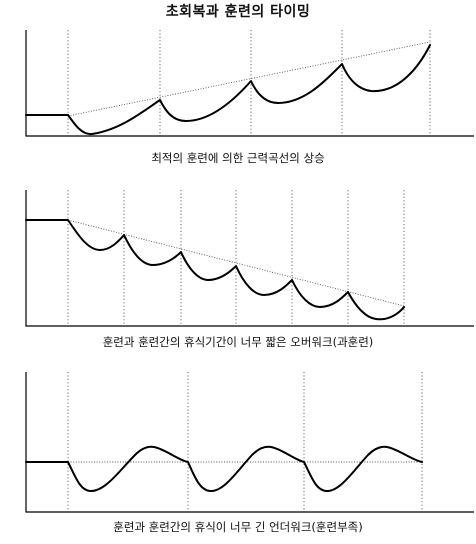 This screenshot has height=544, width=476. What do you see at coordinates (238, 527) in the screenshot?
I see `caption-underwork: 훈련과 훈련간의 휴식이 너무 긴 언더워크(훈련부족)` at bounding box center [238, 527].